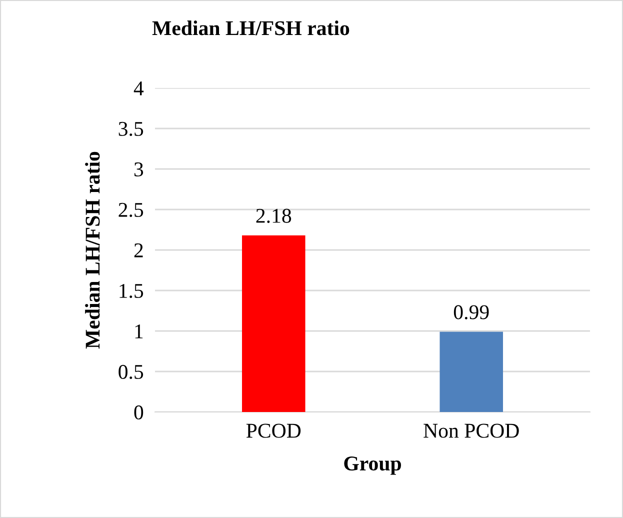 Image resolution: width=623 pixels, height=518 pixels. What do you see at coordinates (131, 372) in the screenshot?
I see `y-tick-label: 0.5` at bounding box center [131, 372].